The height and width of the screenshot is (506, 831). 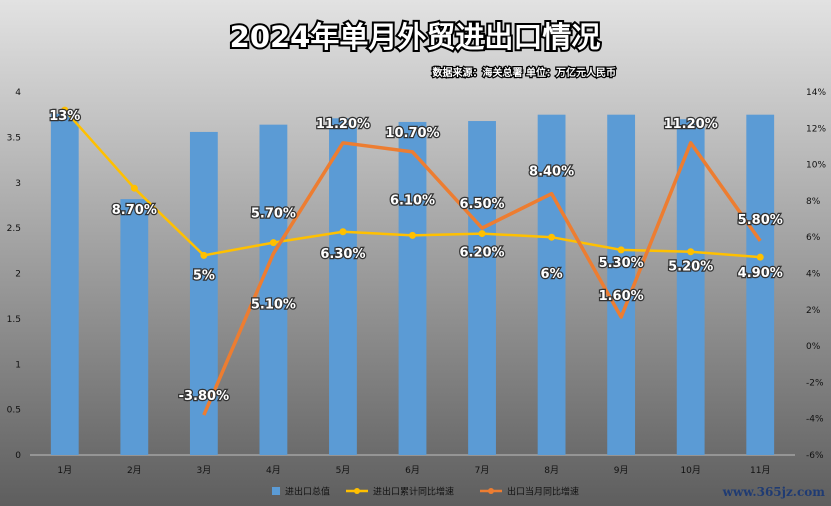 I want to click on export-growth-label: 6.50%, so click(x=481, y=204).